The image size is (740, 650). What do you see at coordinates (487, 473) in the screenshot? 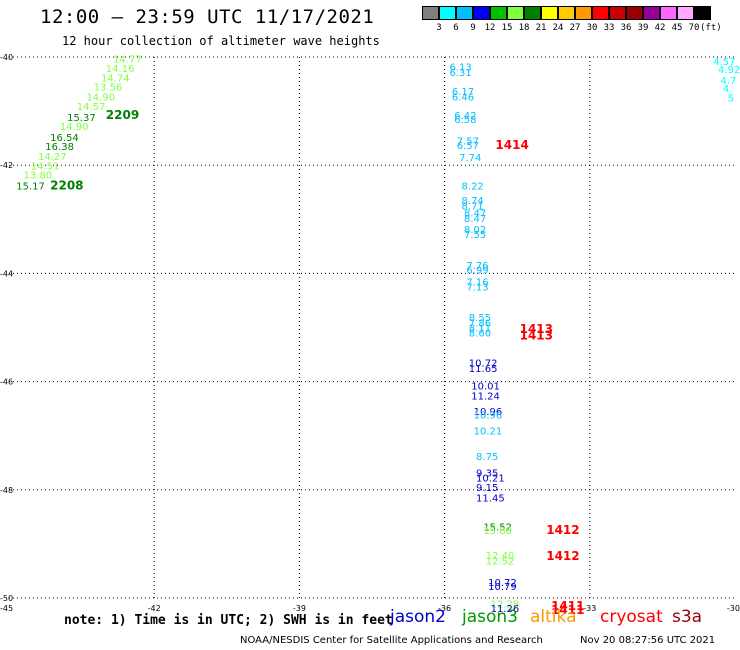
I see `wave-height-value: 9.35` at bounding box center [487, 473].